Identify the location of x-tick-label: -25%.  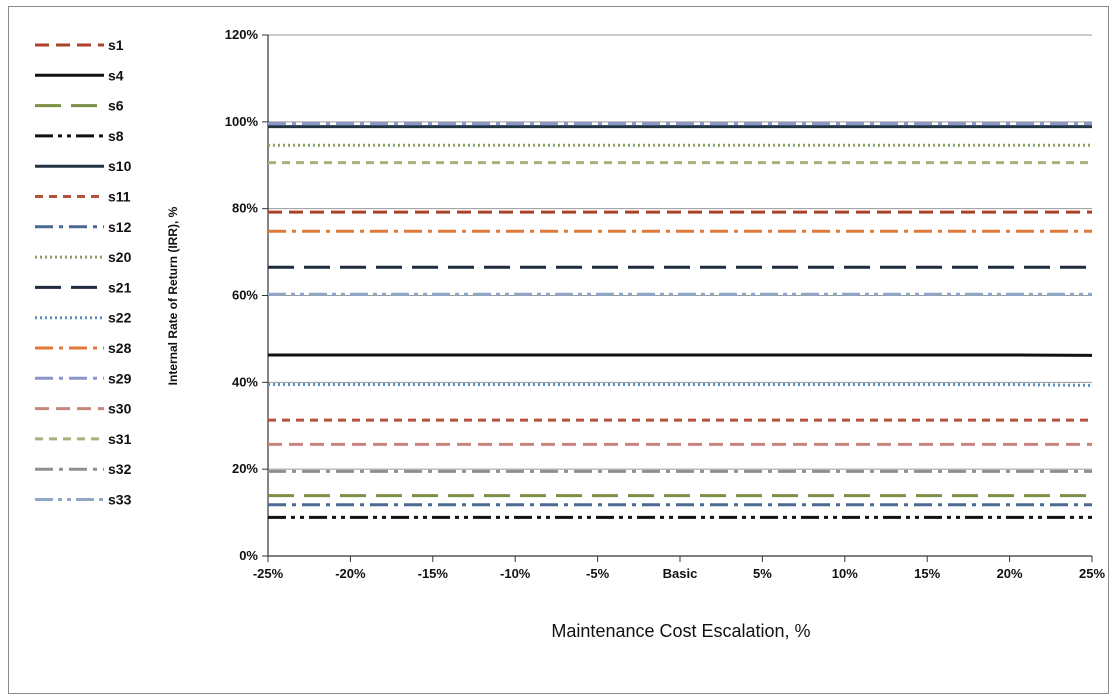
(268, 573).